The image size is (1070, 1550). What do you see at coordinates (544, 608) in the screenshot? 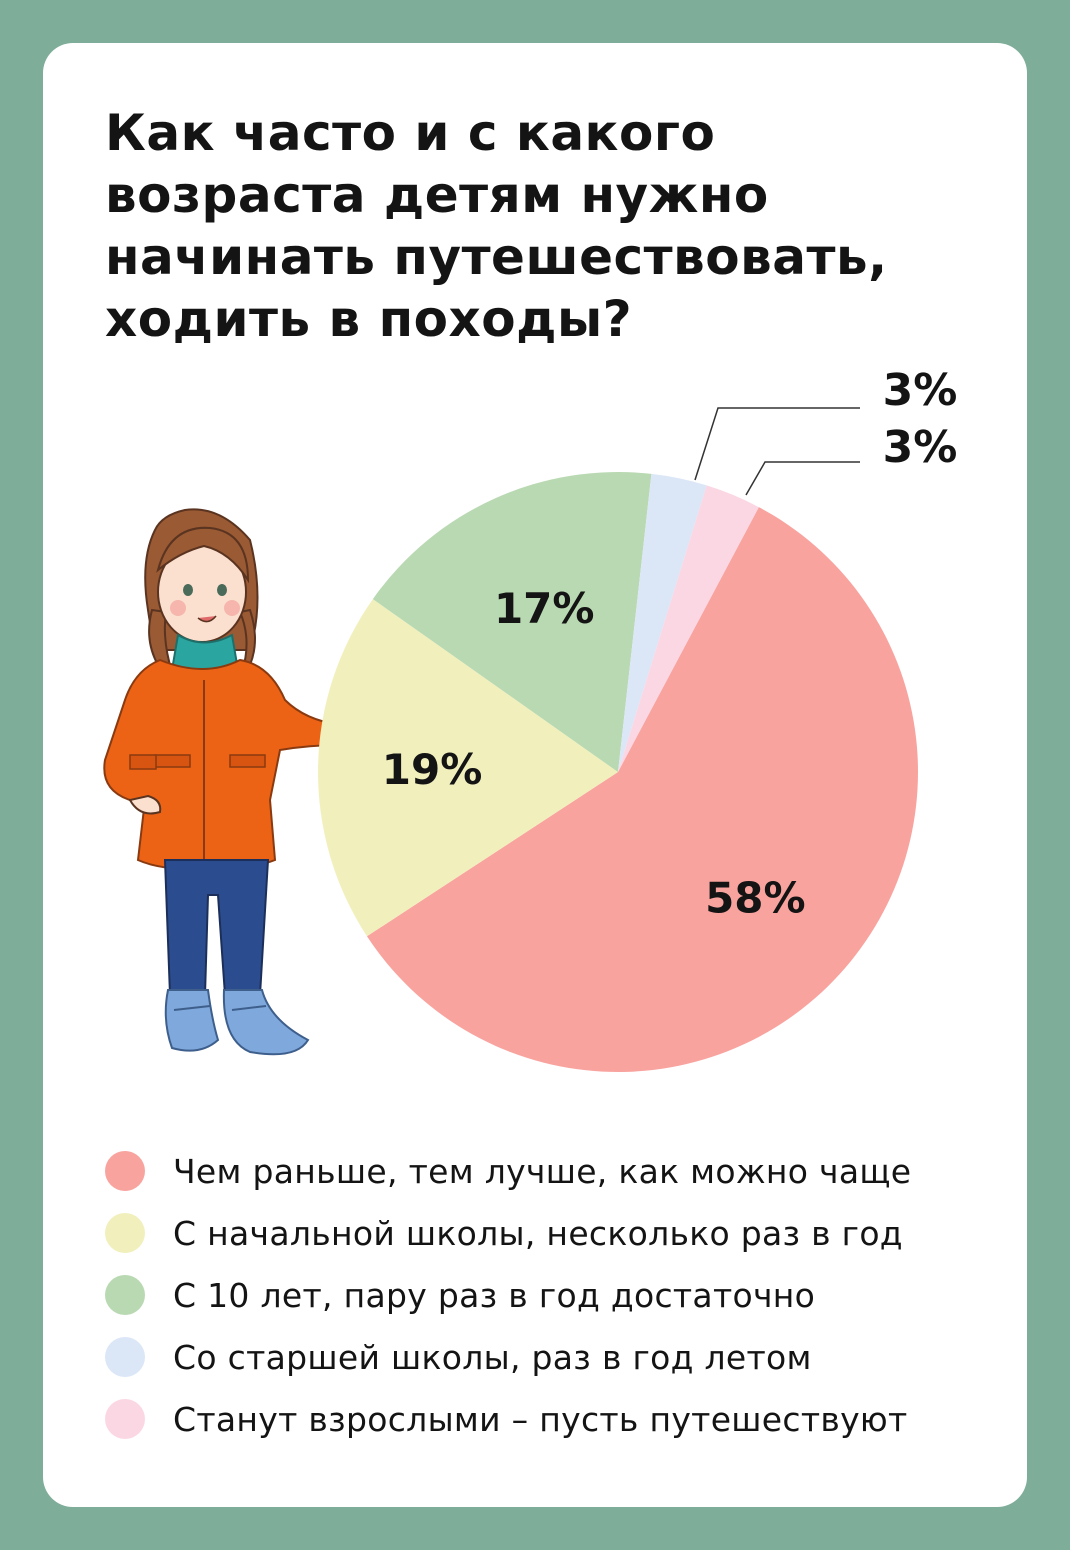
I see `slice-label: 17%` at bounding box center [544, 608].